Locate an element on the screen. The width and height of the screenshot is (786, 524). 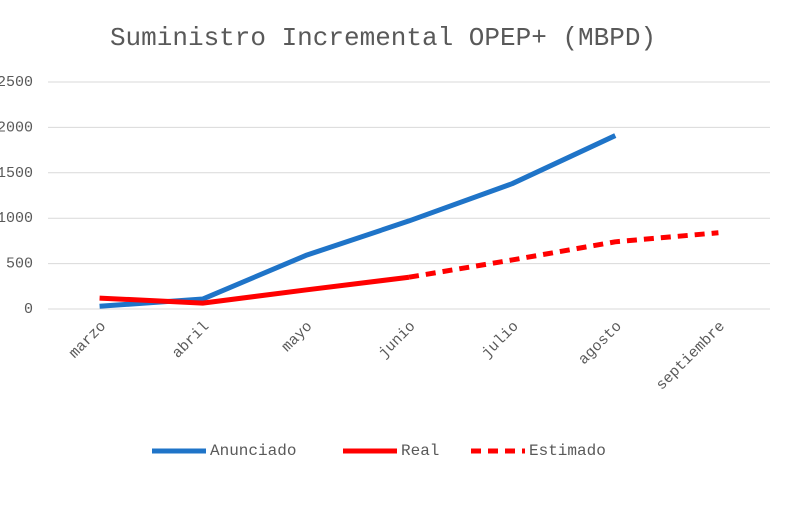
x-tick-label: mayo is located at coordinates (297, 336).